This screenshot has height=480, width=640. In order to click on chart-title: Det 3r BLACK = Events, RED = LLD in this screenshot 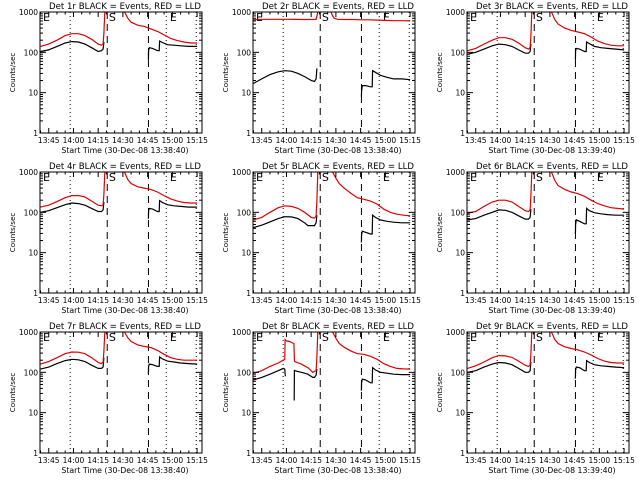, I will do `click(552, 7)`.